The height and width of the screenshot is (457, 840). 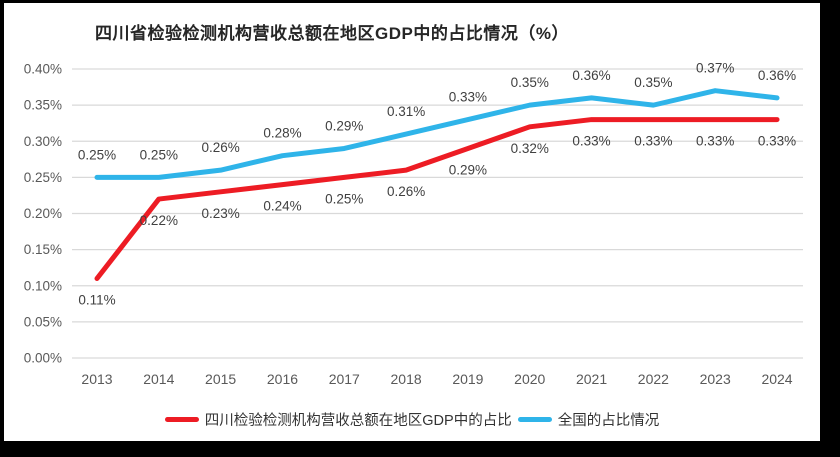 What do you see at coordinates (43, 213) in the screenshot?
I see `y-tick-label: 0.20%` at bounding box center [43, 213].